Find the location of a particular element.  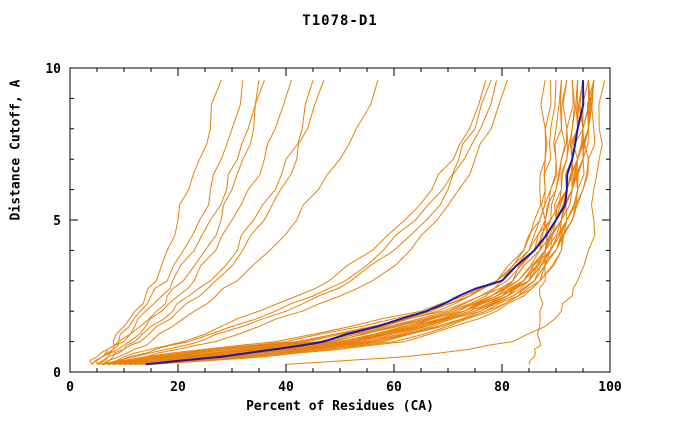

chart-title: T1078-D1 is located at coordinates (340, 21).